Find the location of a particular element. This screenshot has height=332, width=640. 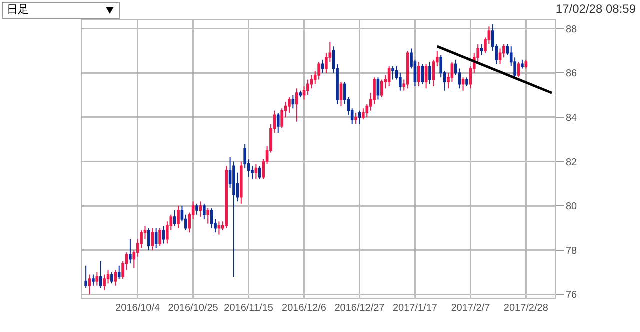

x-tick-label: 2016/12/6 is located at coordinates (304, 308).